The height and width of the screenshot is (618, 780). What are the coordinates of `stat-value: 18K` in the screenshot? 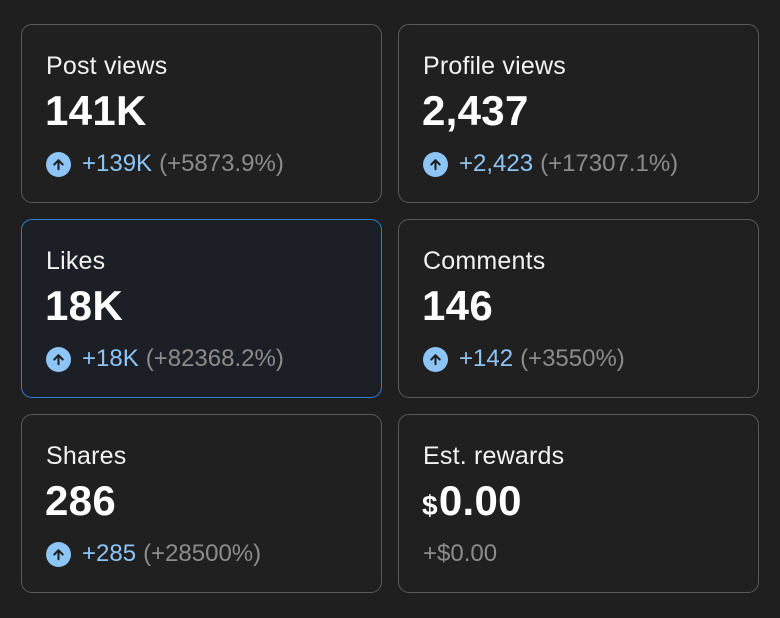 It's located at (84, 305).